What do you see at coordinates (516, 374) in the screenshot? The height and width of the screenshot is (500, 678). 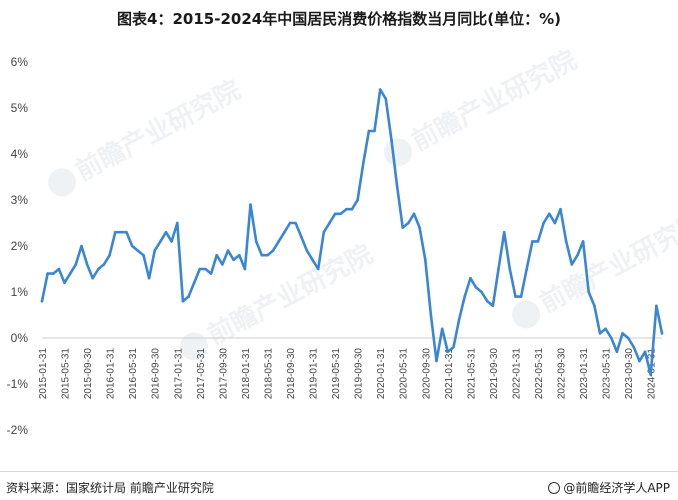 I see `x-tick-label: 2022-01-31` at bounding box center [516, 374].